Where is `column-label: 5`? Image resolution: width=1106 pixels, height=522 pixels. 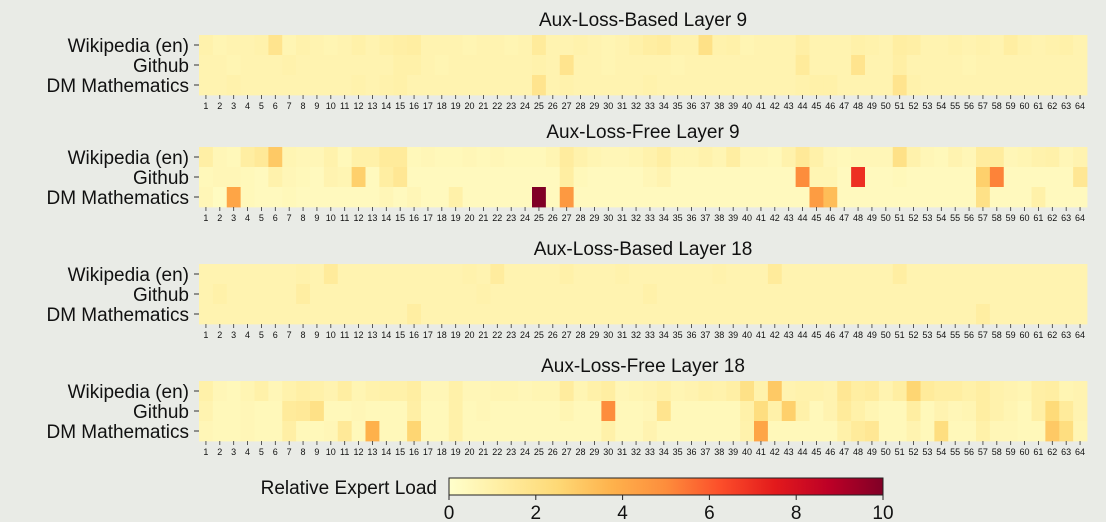 column-label: 5 is located at coordinates (261, 452).